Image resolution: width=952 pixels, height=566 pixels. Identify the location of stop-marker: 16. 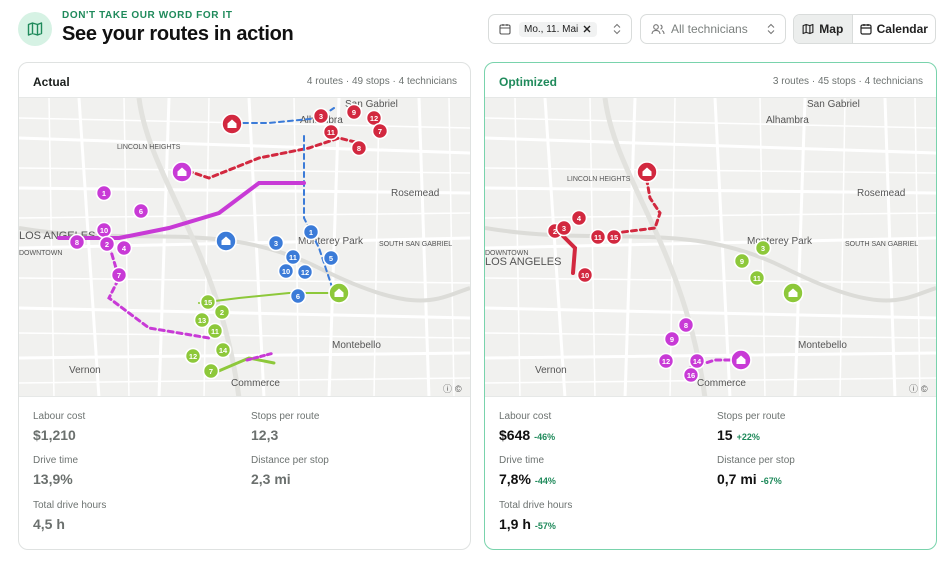
(691, 375).